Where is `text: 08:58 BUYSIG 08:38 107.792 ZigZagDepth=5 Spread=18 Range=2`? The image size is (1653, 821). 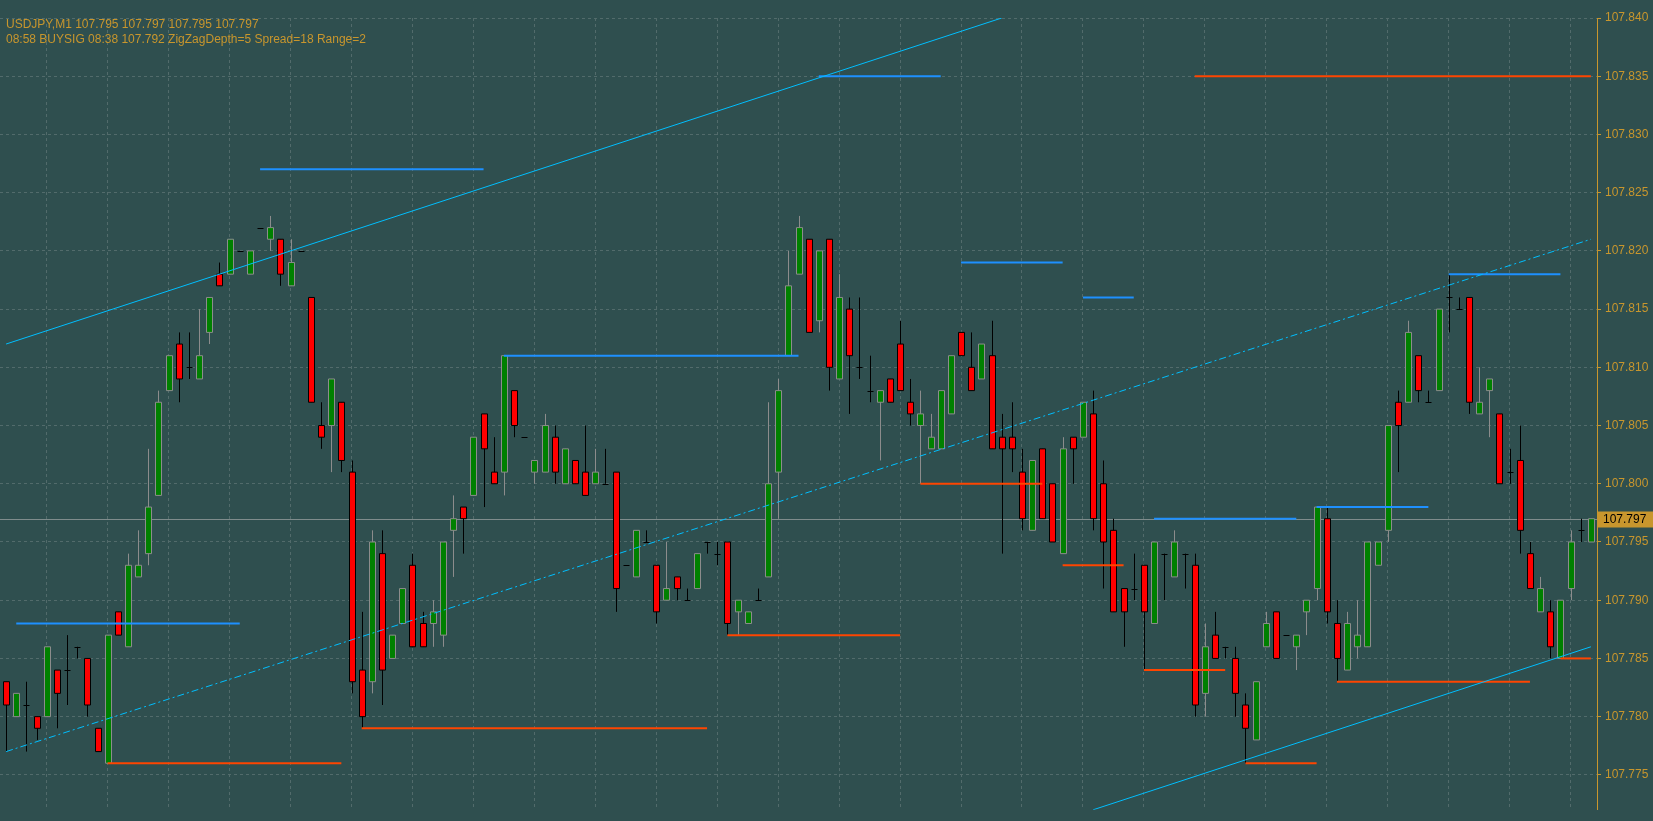 text: 08:58 BUYSIG 08:38 107.792 ZigZagDepth=5 Spread=18 Range=2 is located at coordinates (186, 39).